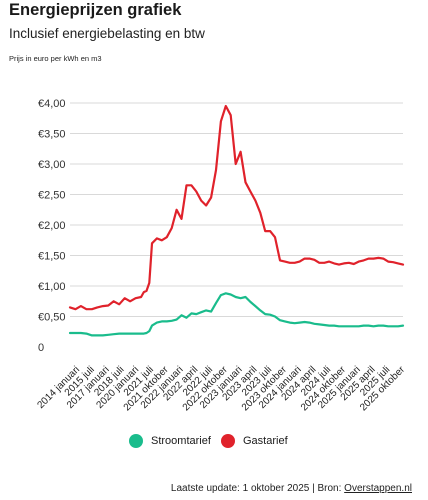 This screenshot has height=500, width=428. I want to click on y-tick-label: €0,50, so click(52, 318).